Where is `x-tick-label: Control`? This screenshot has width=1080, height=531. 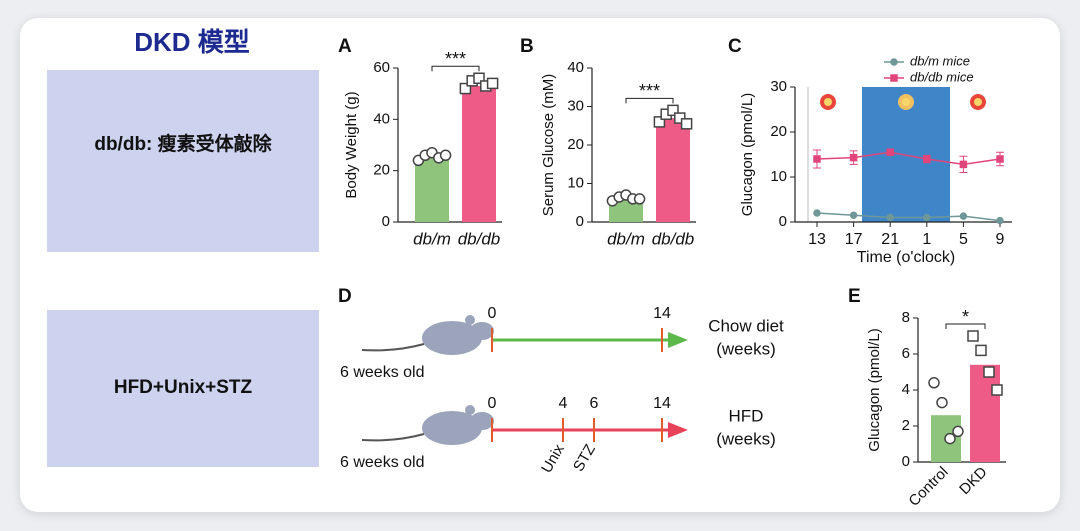 x-tick-label: Control is located at coordinates (928, 487).